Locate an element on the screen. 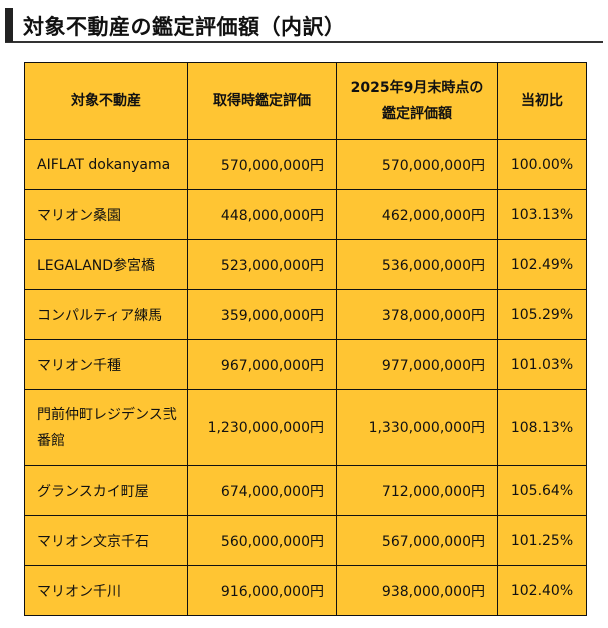 The width and height of the screenshot is (608, 628). heading-accent-bar is located at coordinates (9, 25).